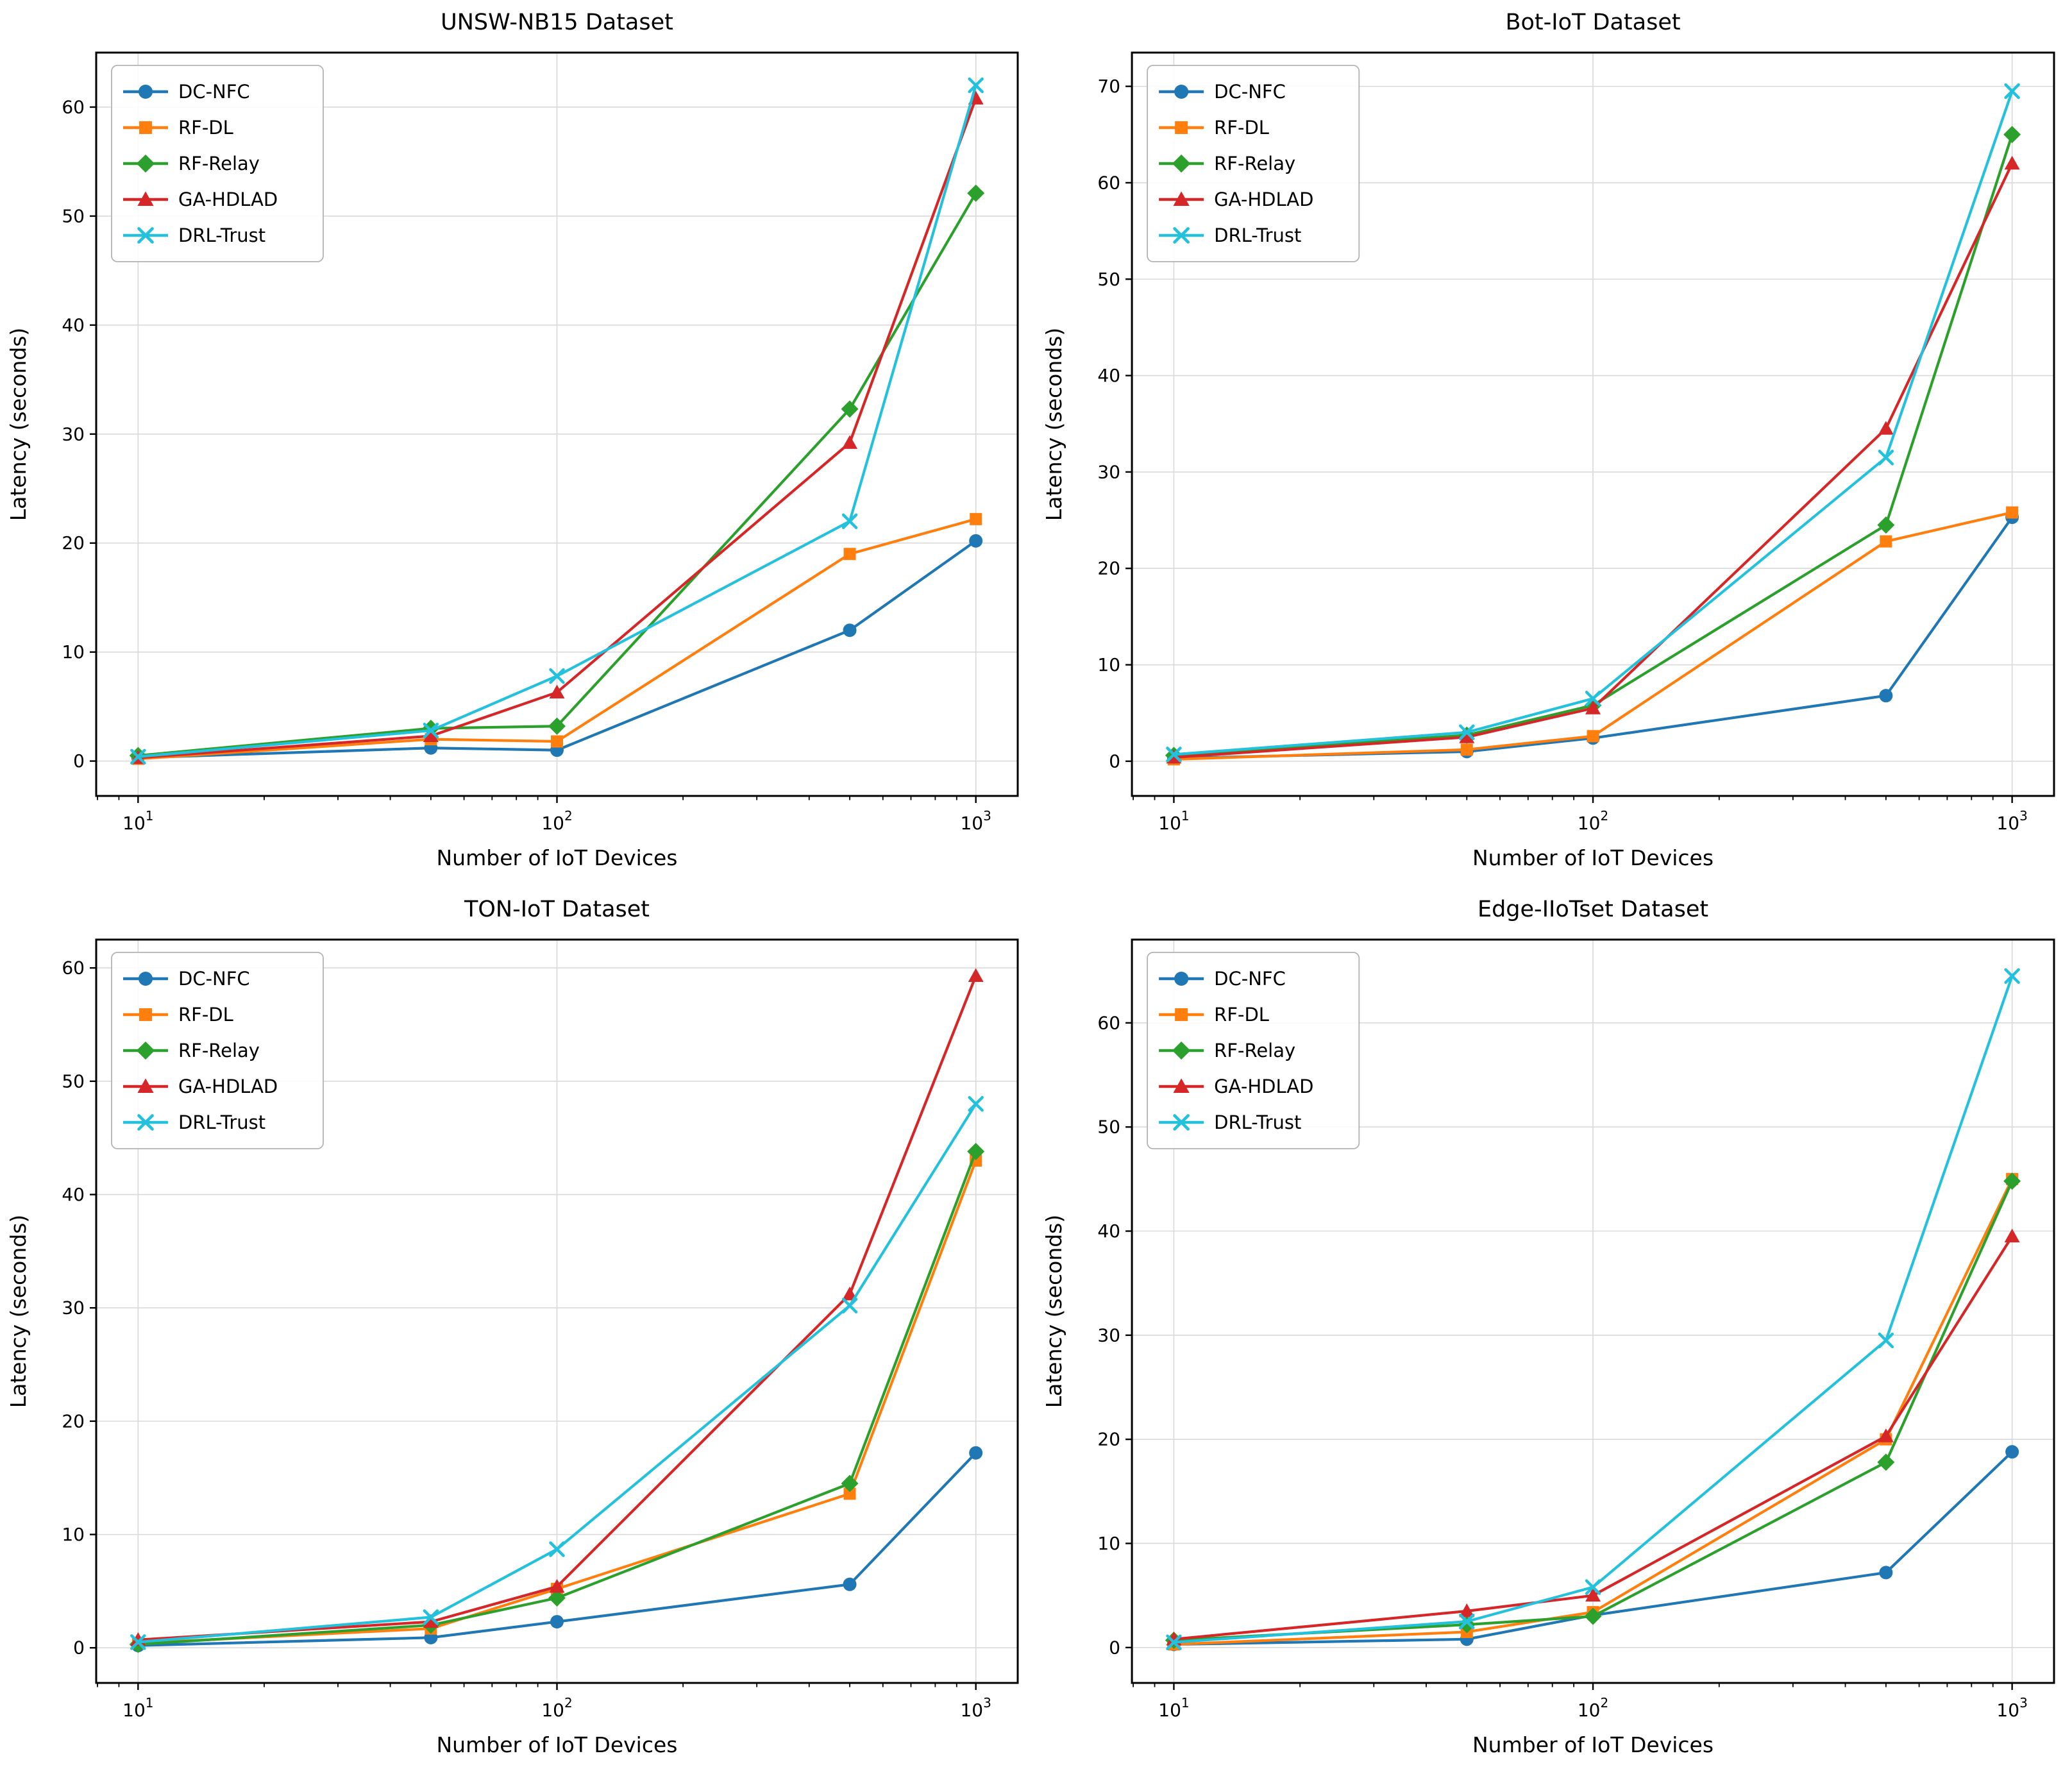  Describe the element at coordinates (1593, 910) in the screenshot. I see `svg-text: Edge-IIoTset Dataset` at that location.